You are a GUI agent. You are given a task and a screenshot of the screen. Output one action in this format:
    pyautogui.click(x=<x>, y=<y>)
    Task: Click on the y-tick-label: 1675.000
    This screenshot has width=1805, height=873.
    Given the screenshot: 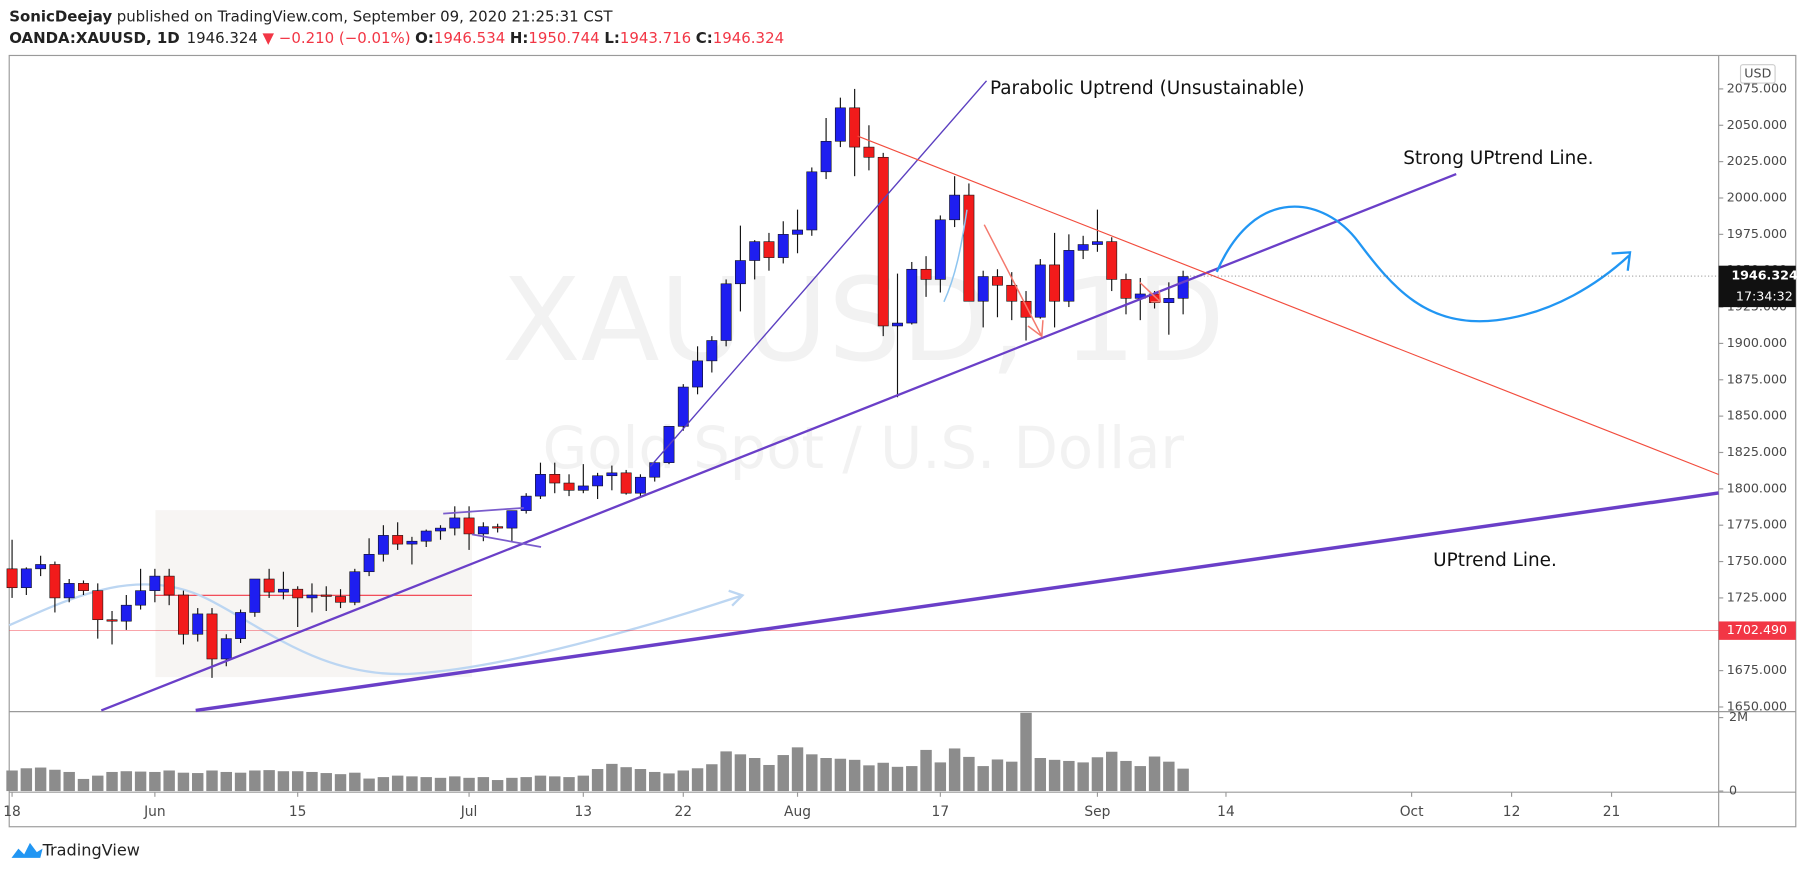 What is the action you would take?
    pyautogui.click(x=1757, y=669)
    